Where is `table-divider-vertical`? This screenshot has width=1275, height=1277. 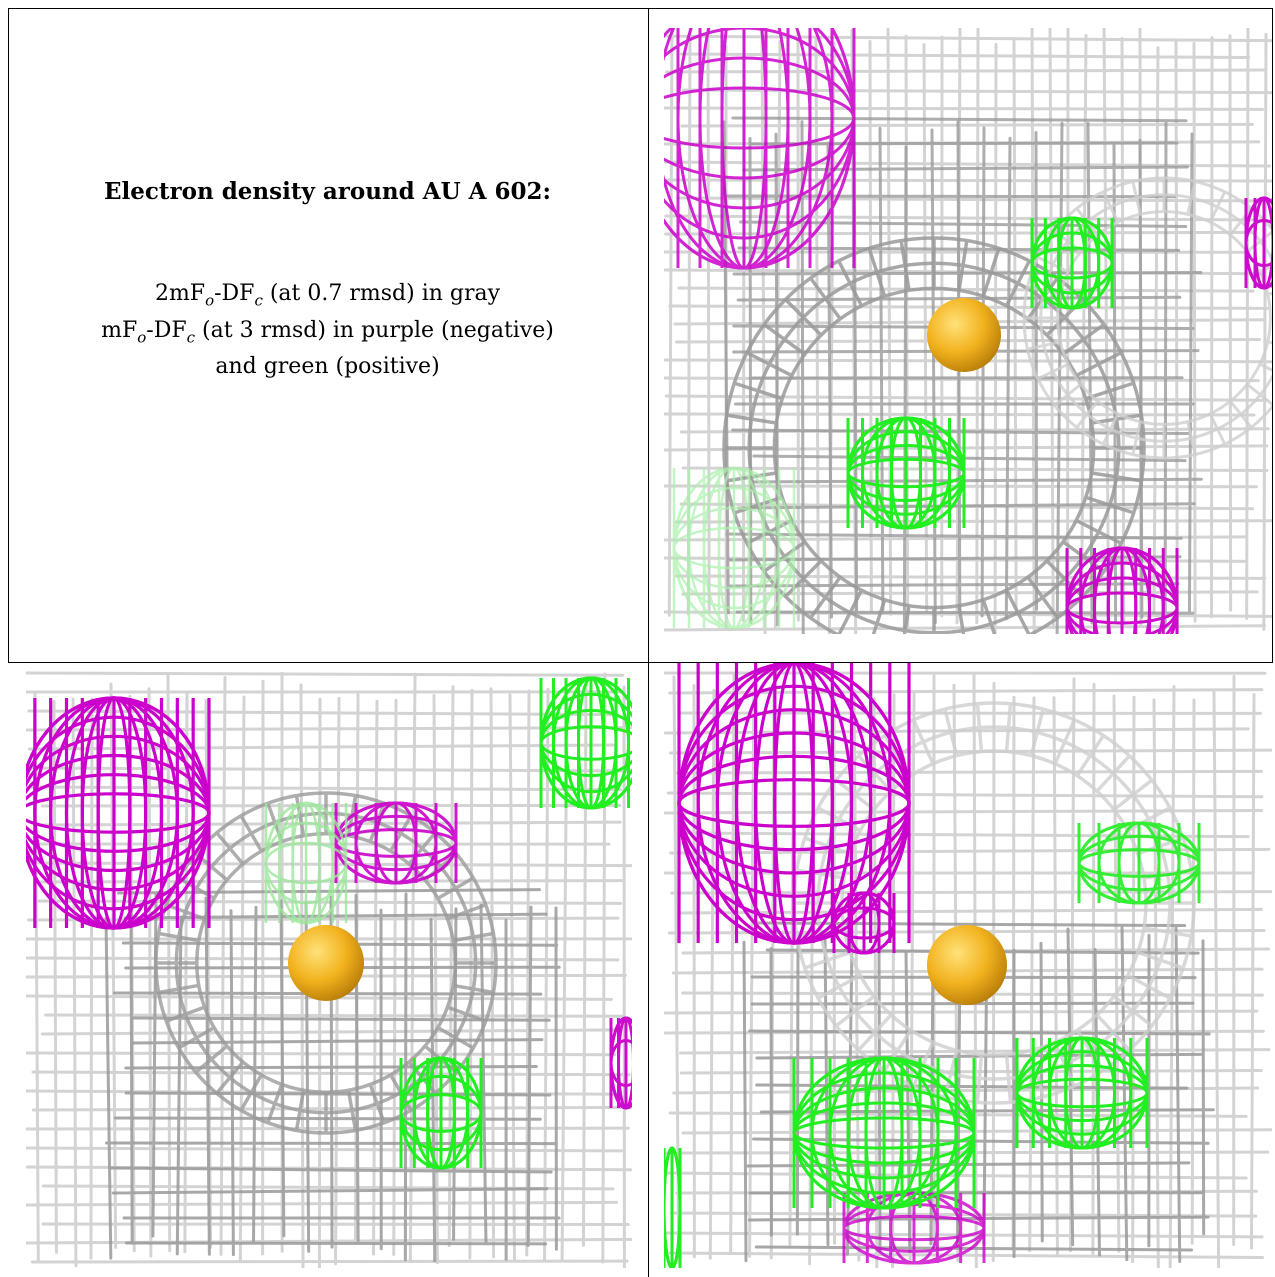
table-divider-vertical is located at coordinates (648, 642).